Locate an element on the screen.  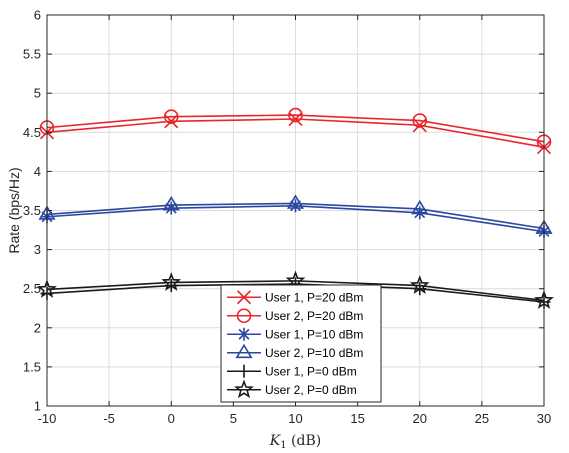
y-tick-label-2: 2 is located at coordinates (37, 327).